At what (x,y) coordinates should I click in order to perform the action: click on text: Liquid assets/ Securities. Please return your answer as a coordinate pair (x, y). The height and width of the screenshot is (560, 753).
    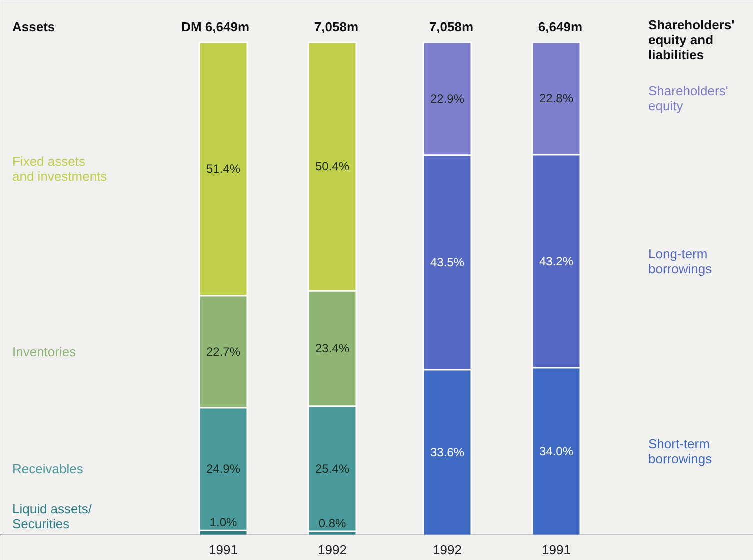
    Looking at the image, I should click on (52, 517).